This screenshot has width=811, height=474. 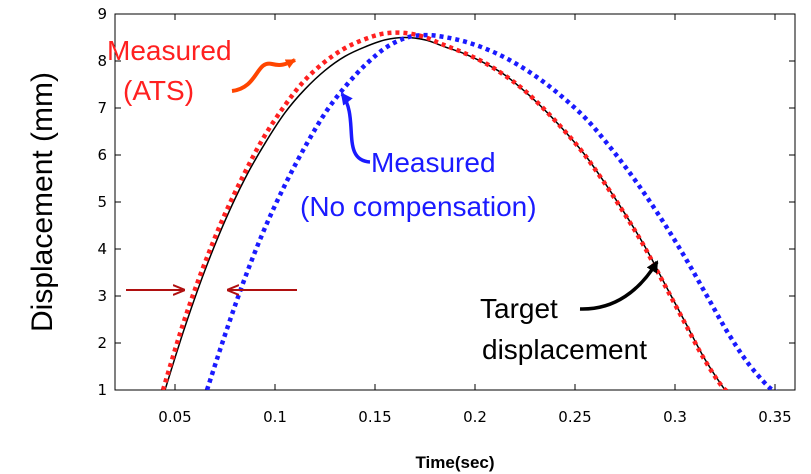 What do you see at coordinates (275, 417) in the screenshot?
I see `x-tick-label: 0.1` at bounding box center [275, 417].